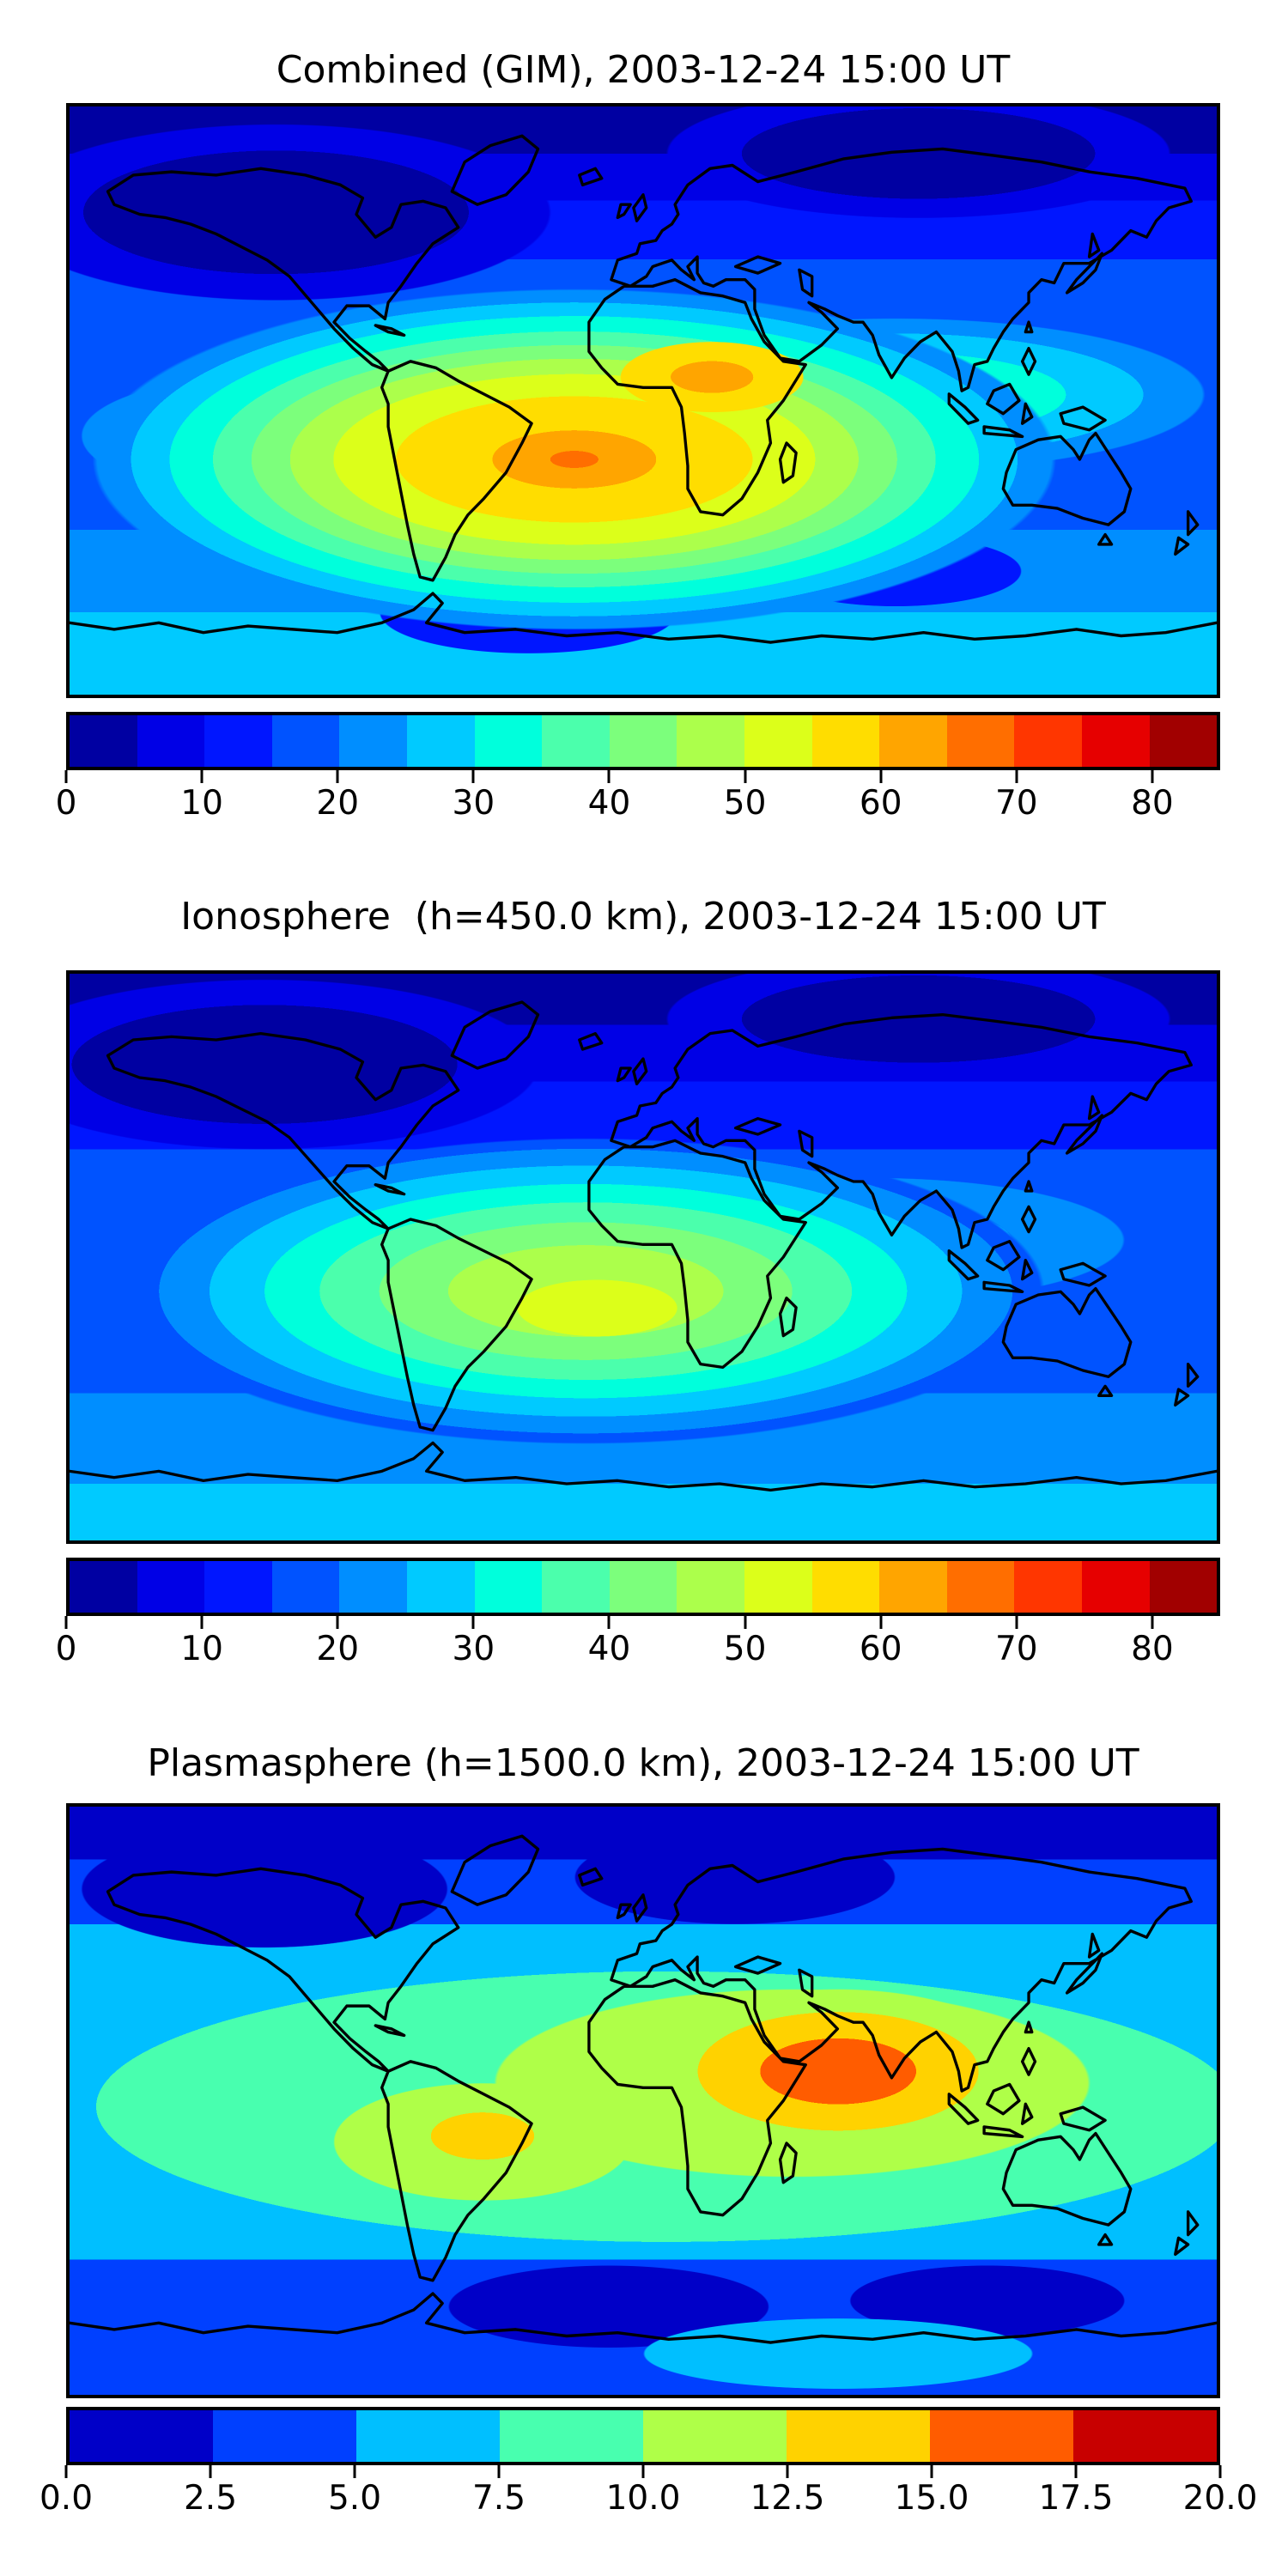 This screenshot has height=2576, width=1288. I want to click on panel2-colorbar, so click(643, 1587).